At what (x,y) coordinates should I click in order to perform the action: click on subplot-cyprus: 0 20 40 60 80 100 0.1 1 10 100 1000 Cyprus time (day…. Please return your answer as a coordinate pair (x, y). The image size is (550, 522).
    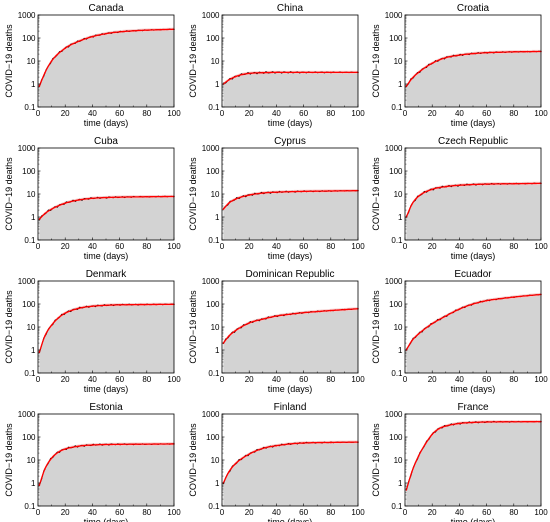
    Looking at the image, I should click on (276, 198).